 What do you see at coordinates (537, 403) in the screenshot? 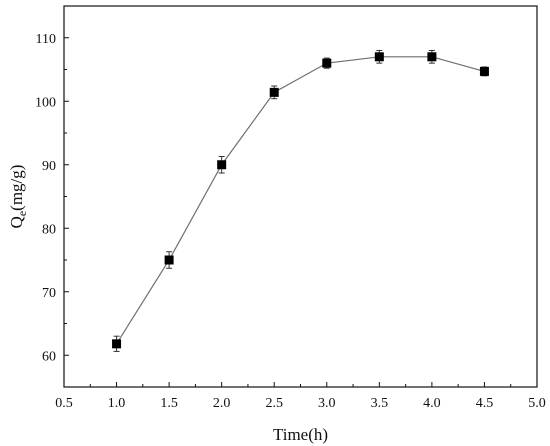
I see `x-tick-label: 5.0` at bounding box center [537, 403].